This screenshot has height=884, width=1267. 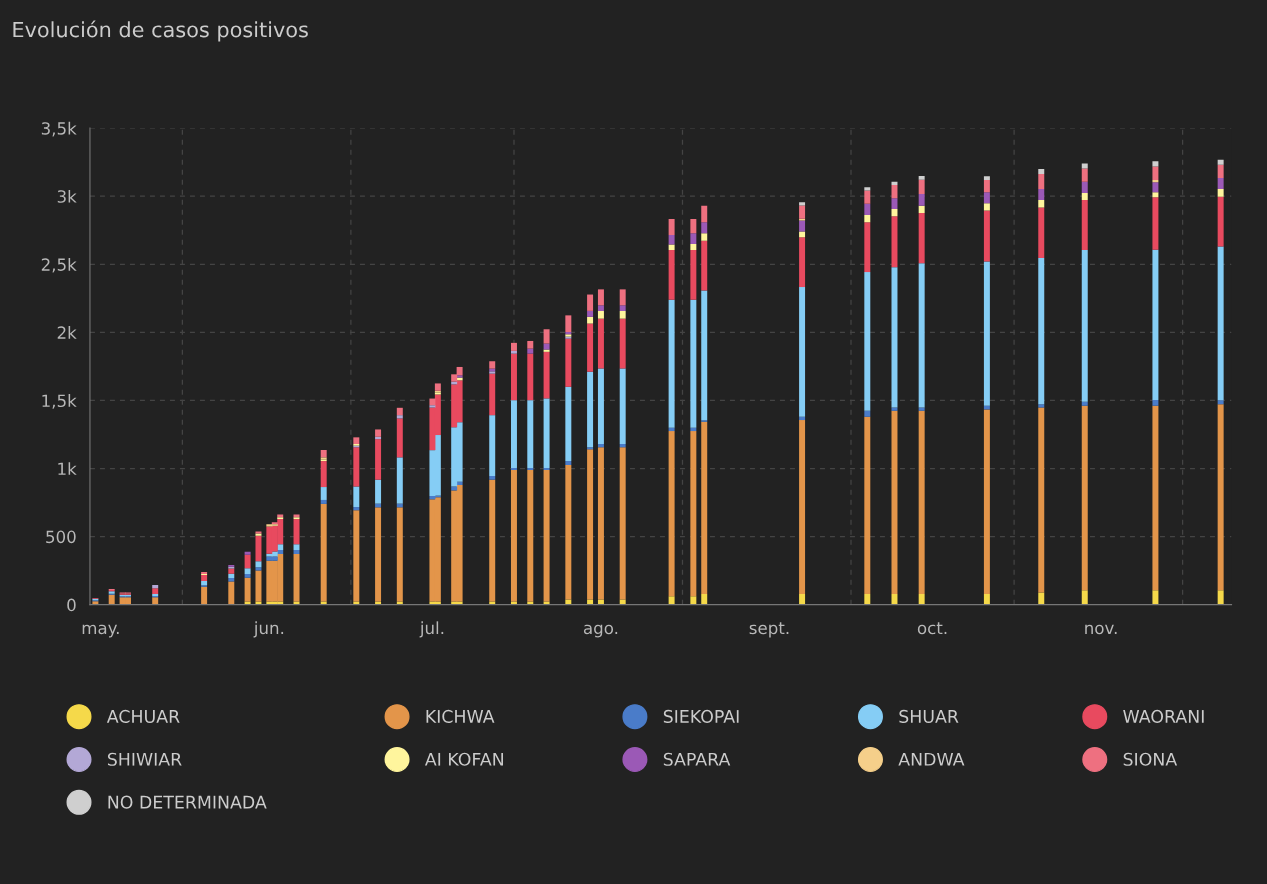 What do you see at coordinates (187, 802) in the screenshot?
I see `legend-label: NO DETERMINADA` at bounding box center [187, 802].